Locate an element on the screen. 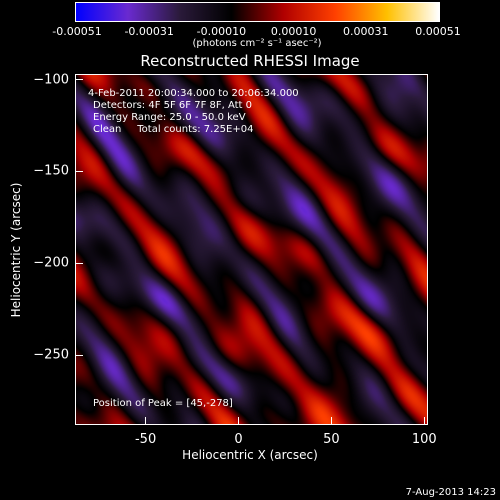  colorbar-tick-label: -0.00010 is located at coordinates (221, 31).